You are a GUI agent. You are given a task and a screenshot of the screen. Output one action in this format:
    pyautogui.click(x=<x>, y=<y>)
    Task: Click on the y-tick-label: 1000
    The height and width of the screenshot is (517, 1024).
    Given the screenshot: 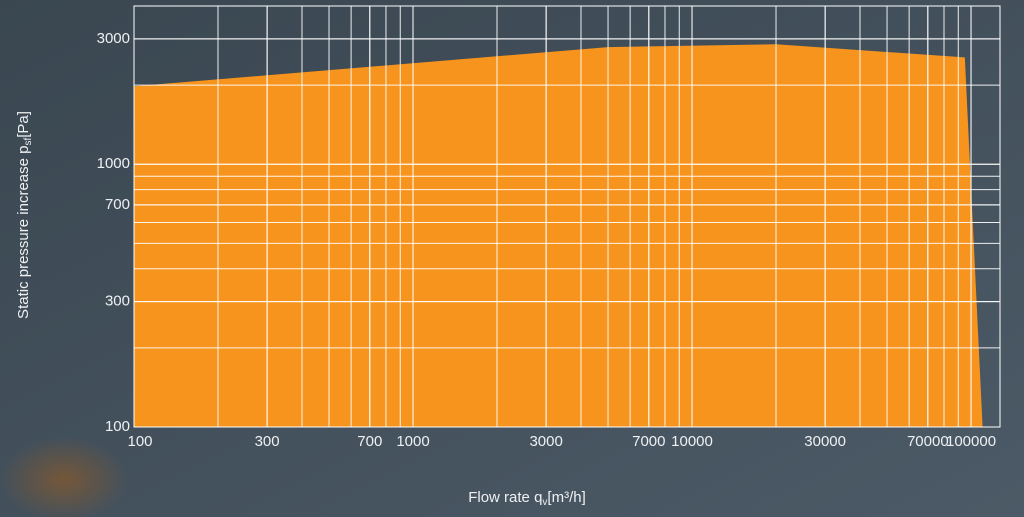 What is the action you would take?
    pyautogui.click(x=113, y=163)
    